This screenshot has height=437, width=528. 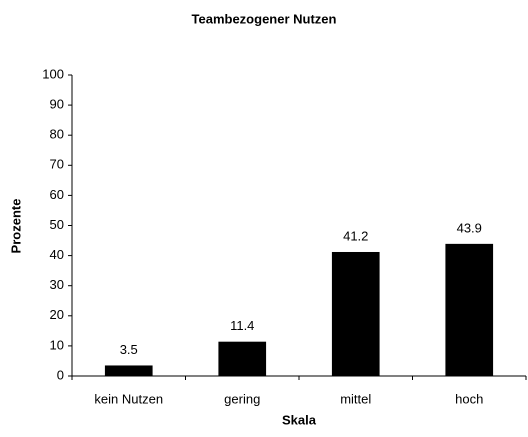 I want to click on y-tick-label: 50, so click(x=57, y=224).